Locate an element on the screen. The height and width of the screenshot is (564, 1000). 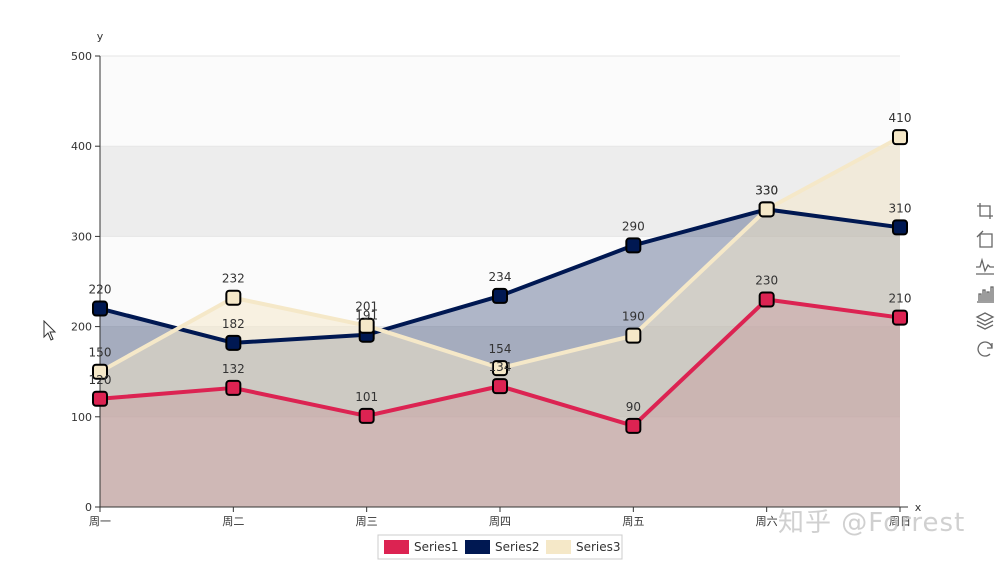
data-label: 132 is located at coordinates (233, 369).